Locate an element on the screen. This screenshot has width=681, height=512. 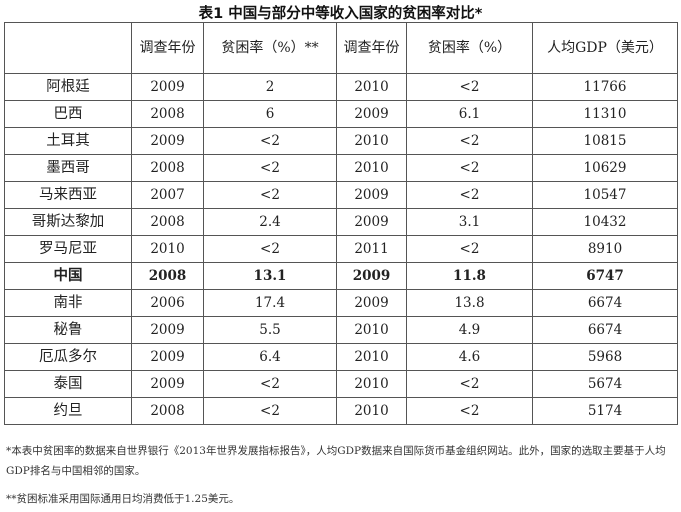
table-row: 土耳其 2009 <2 2010 <2 10815 is located at coordinates (341, 141).